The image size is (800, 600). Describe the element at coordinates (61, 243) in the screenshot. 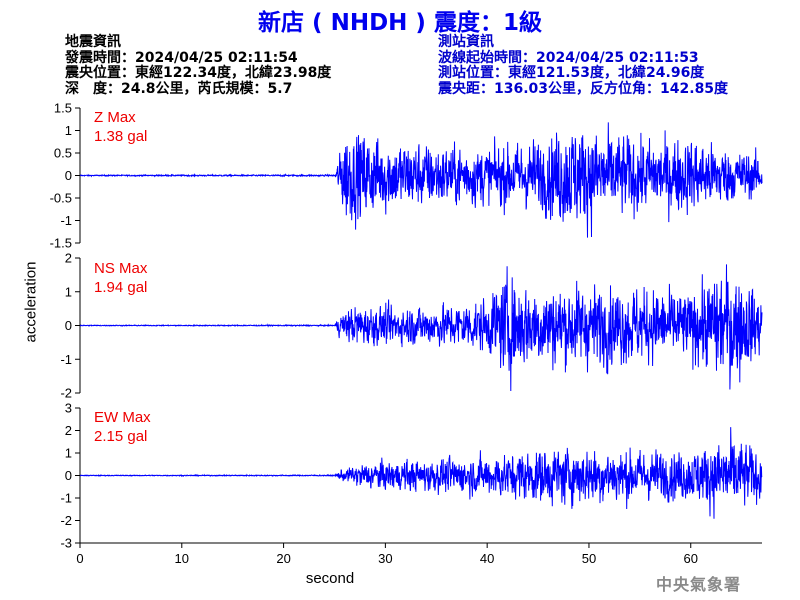

I see `y-tick-label-z: -1.5` at that location.